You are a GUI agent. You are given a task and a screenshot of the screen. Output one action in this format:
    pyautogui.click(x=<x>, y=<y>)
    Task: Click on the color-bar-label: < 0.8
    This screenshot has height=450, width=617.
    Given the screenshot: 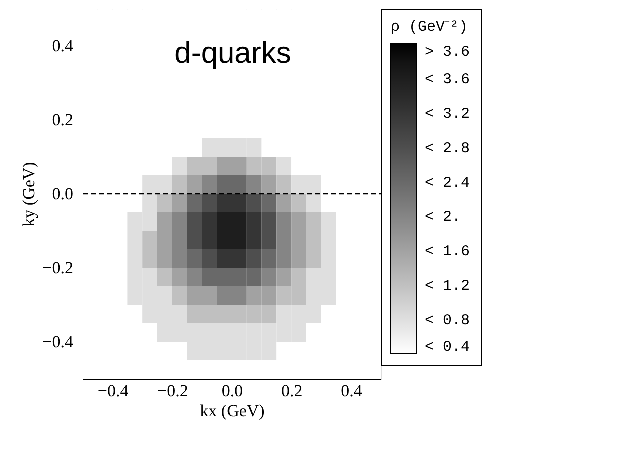 What is the action you would take?
    pyautogui.click(x=447, y=321)
    